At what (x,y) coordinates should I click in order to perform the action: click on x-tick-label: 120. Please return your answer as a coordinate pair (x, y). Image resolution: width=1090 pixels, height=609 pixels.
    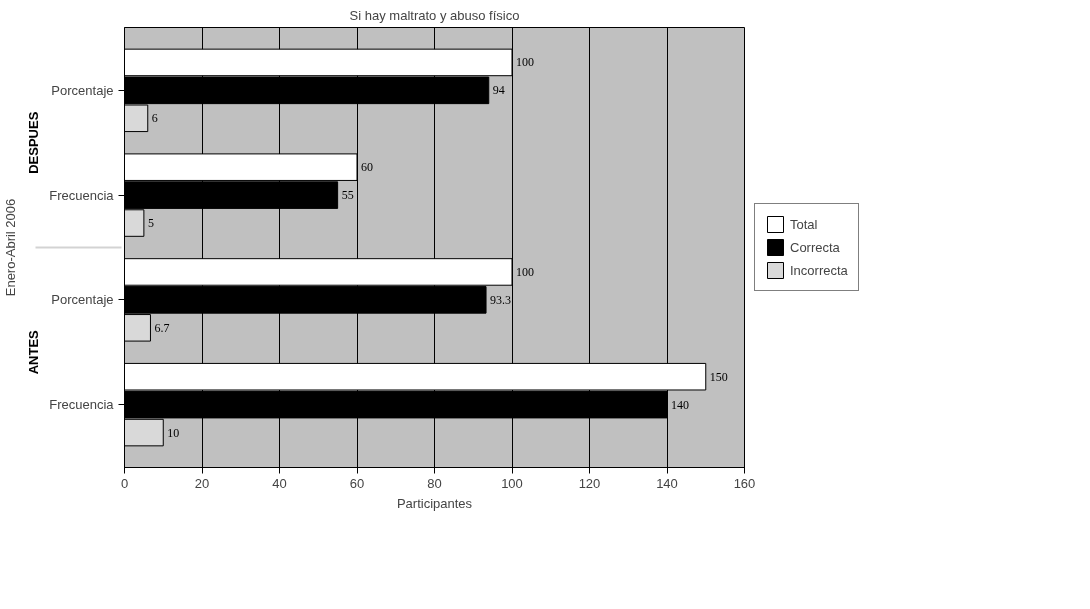
    Looking at the image, I should click on (589, 483).